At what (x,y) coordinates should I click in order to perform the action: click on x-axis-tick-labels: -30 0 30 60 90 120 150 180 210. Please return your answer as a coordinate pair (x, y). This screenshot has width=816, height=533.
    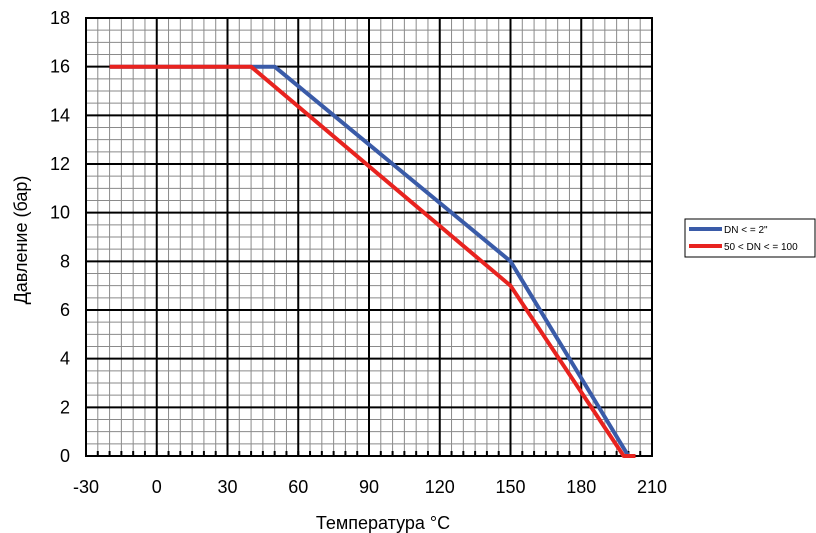
    Looking at the image, I should click on (370, 487).